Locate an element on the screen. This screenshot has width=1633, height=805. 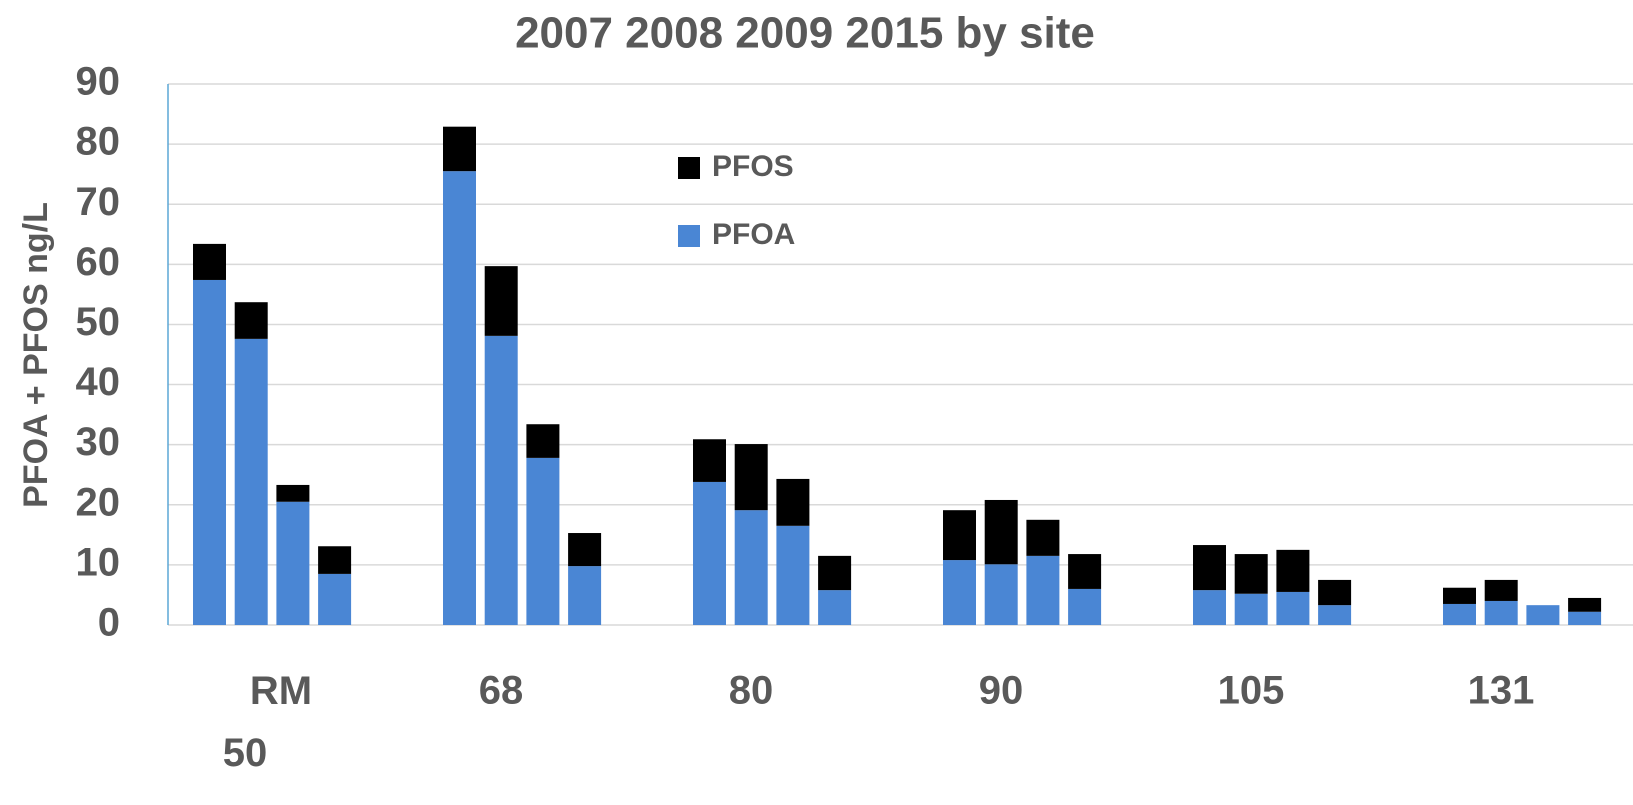
x-tick-label: 131 is located at coordinates (1501, 691).